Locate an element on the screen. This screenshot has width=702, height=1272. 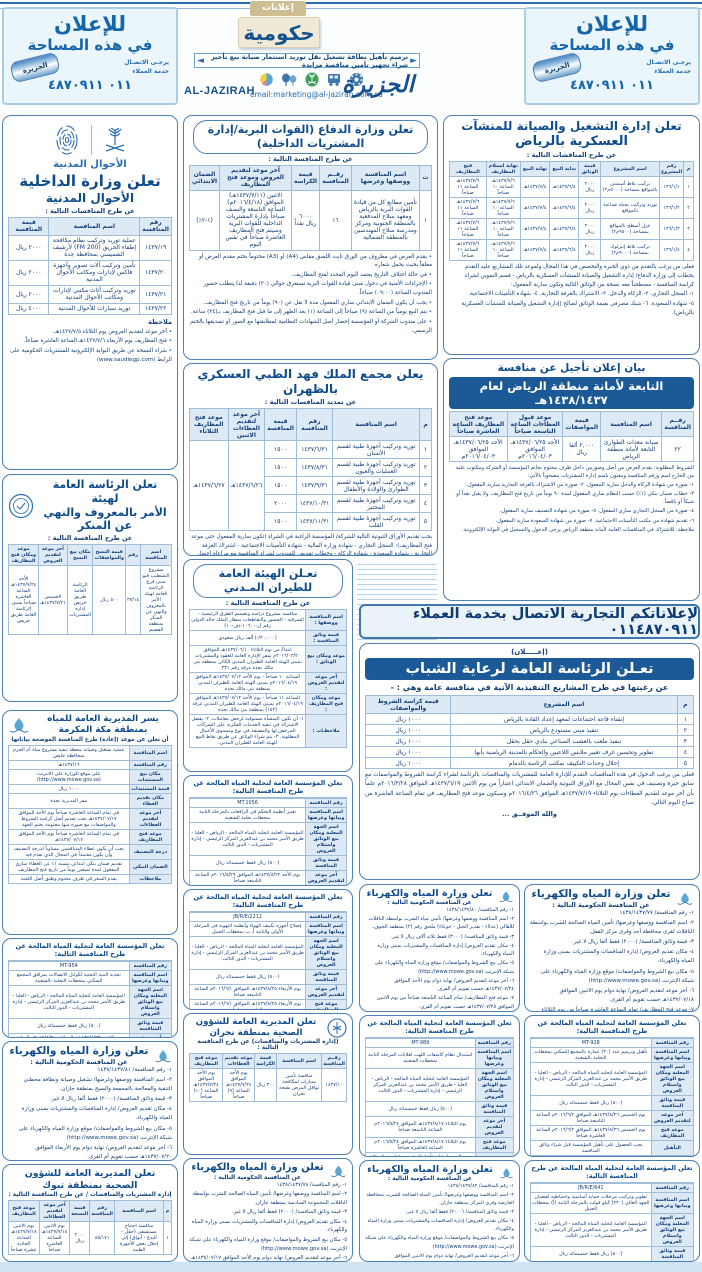
table-cell: ١٣٦/١/٤ is located at coordinates (671, 250).